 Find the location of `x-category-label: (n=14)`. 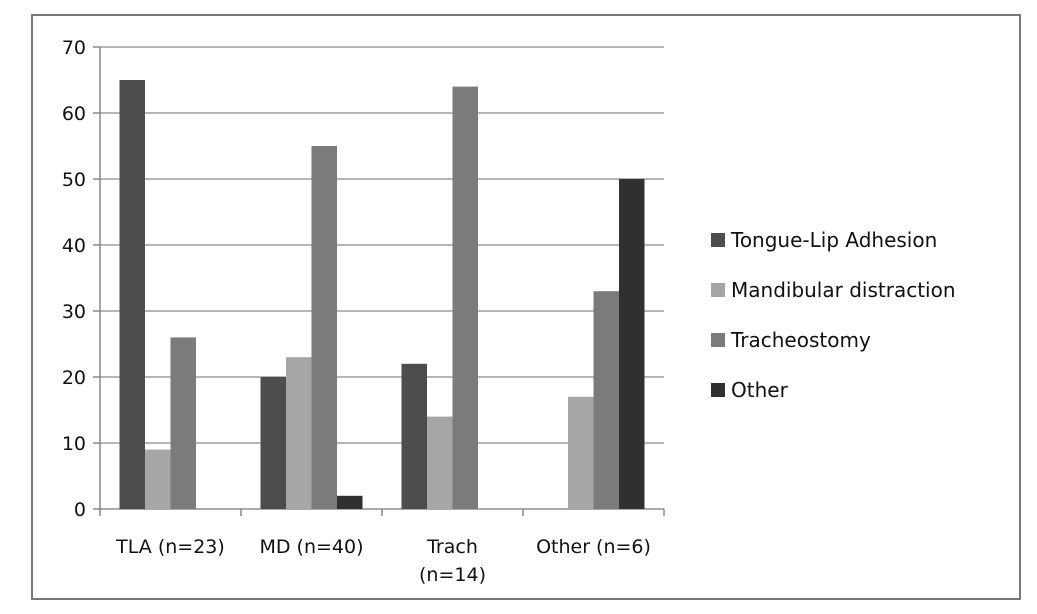

x-category-label: (n=14) is located at coordinates (452, 575).